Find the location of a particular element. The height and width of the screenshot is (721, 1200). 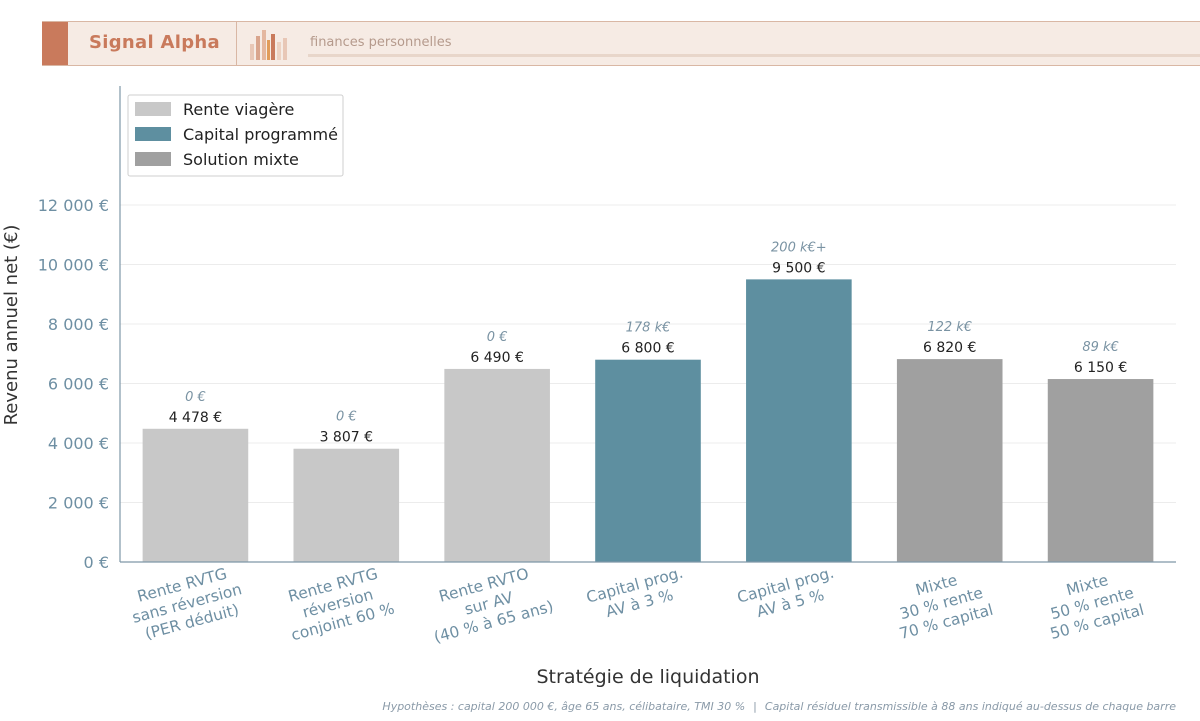

tagline: finances personnelles is located at coordinates (381, 42).